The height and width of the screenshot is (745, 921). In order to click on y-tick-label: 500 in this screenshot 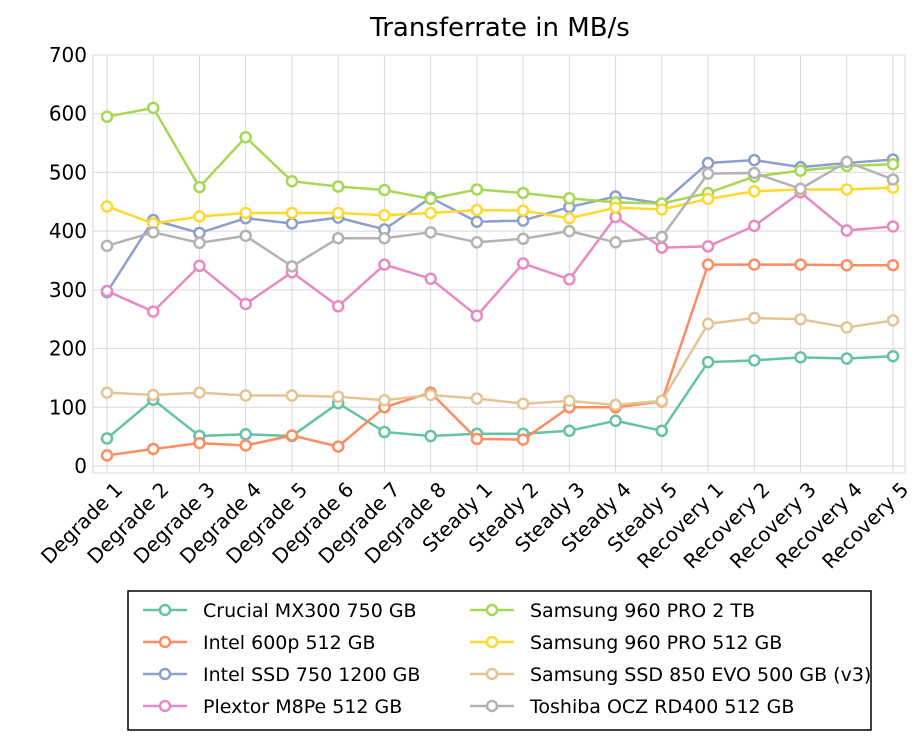, I will do `click(68, 172)`.